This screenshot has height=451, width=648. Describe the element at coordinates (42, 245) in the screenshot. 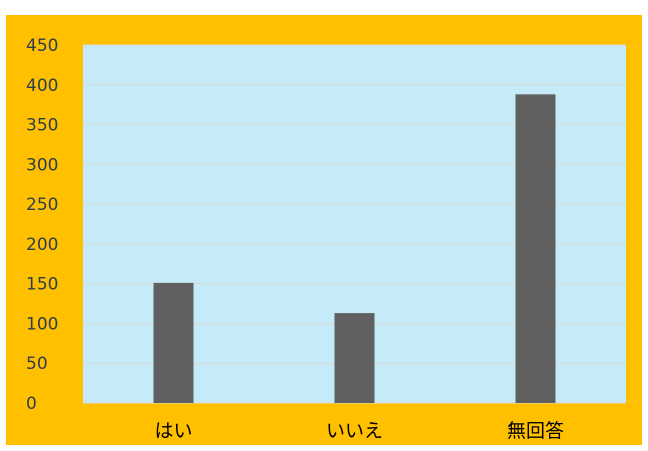

I see `y-tick-label: 200` at that location.